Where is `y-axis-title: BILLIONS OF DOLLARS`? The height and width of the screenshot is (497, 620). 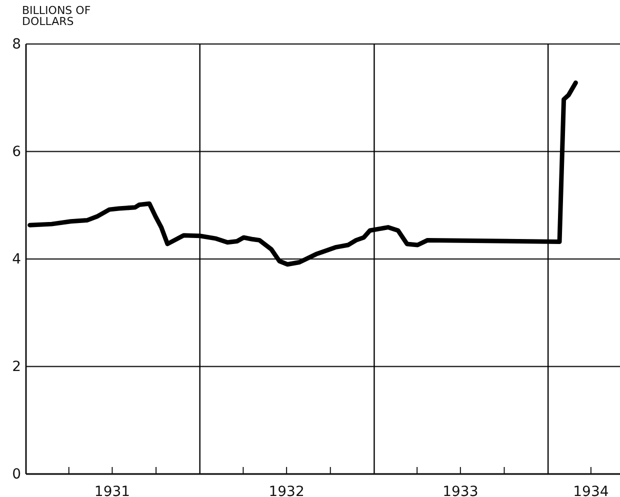
y-axis-title: BILLIONS OF DOLLARS is located at coordinates (56, 16).